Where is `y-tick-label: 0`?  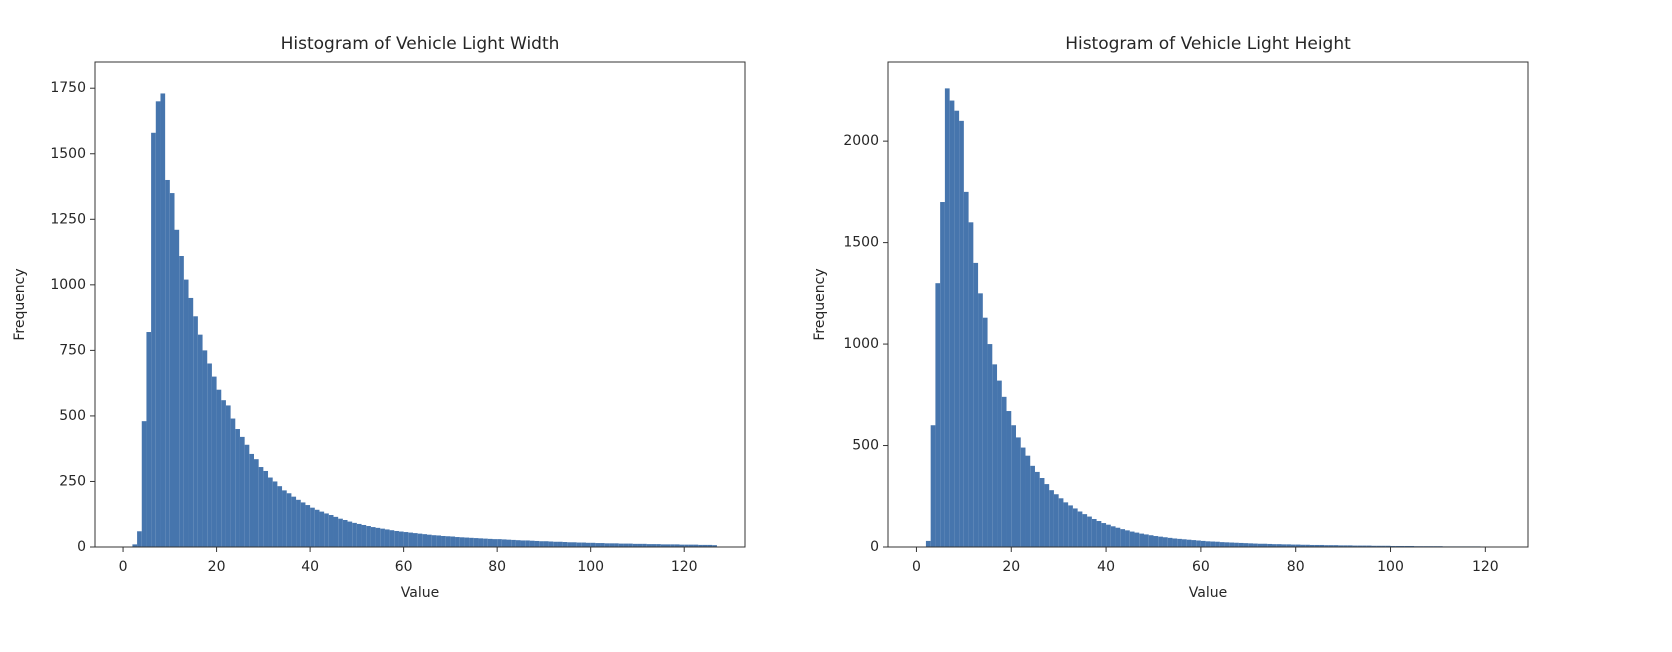
y-tick-label: 0 is located at coordinates (81, 547).